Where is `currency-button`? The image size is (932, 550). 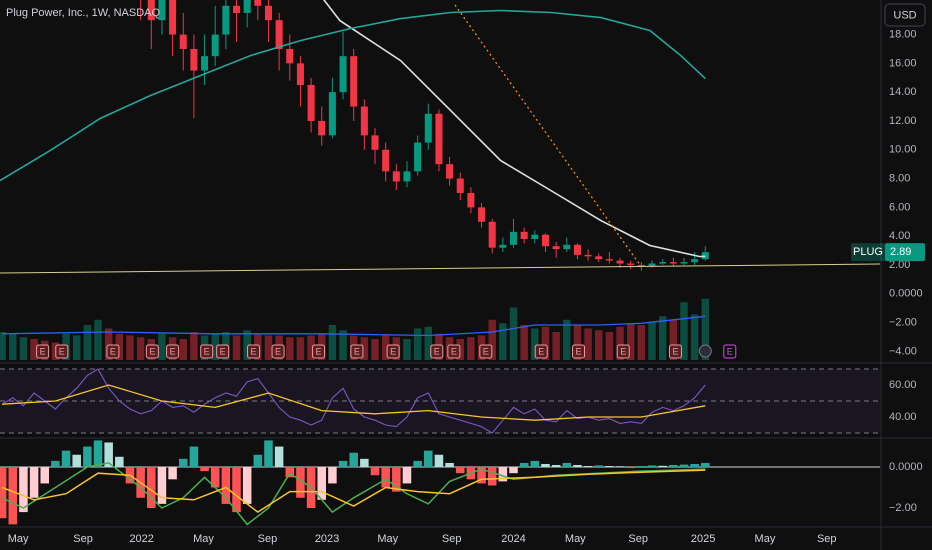
currency-button is located at coordinates (905, 15).